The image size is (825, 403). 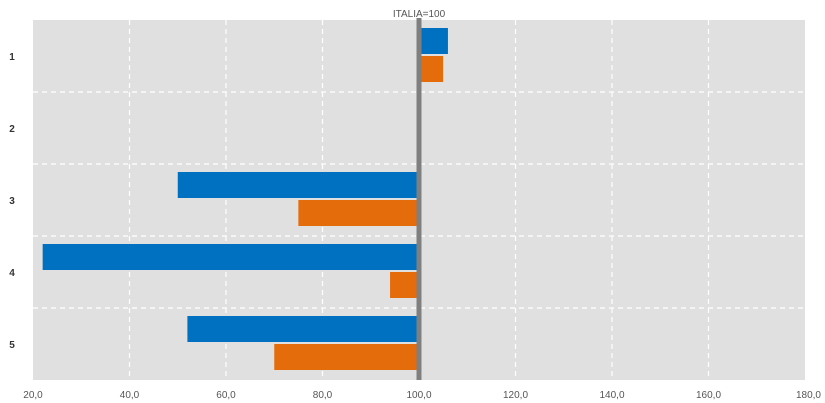 I want to click on x-tick-label: 160,0, so click(x=708, y=395).